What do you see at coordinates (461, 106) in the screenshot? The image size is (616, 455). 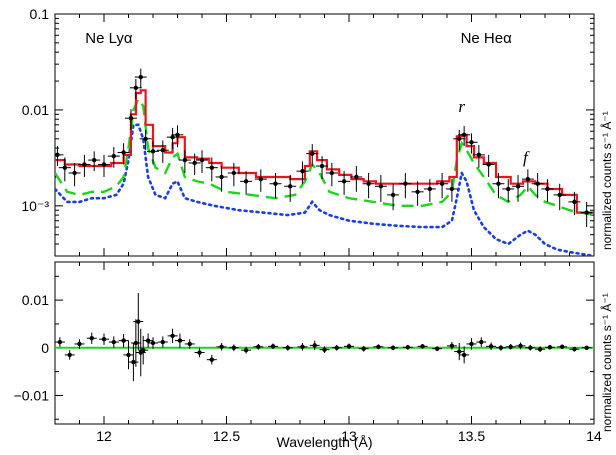 I see `annotation-label: r` at bounding box center [461, 106].